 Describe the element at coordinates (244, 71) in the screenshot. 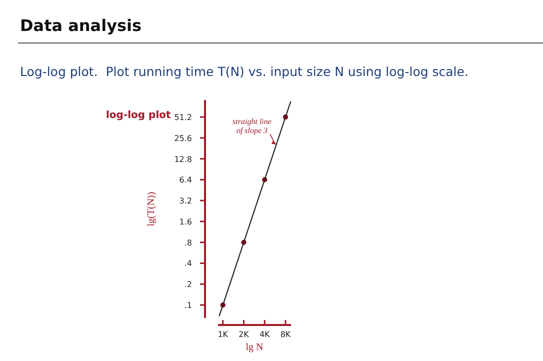

I see `chart-subtitle: Log-log plot. Plot running time T(N) vs. input size N using log-log scale.` at that location.